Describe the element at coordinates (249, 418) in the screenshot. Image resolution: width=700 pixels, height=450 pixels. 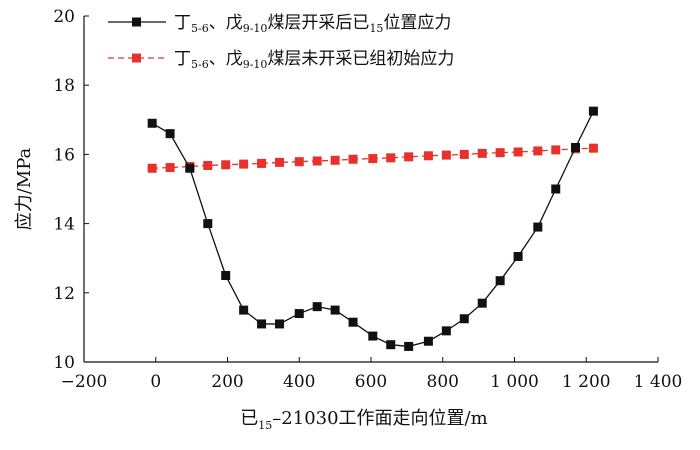
I see `x-axis-title-main: 已` at that location.